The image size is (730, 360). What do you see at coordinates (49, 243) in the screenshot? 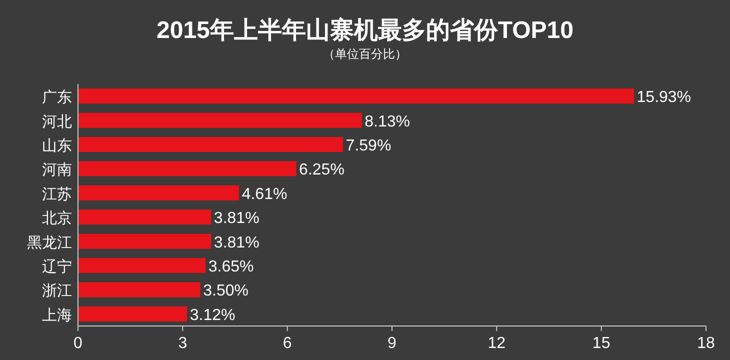
I see `y-tick-label: 黑龙江` at bounding box center [49, 243].